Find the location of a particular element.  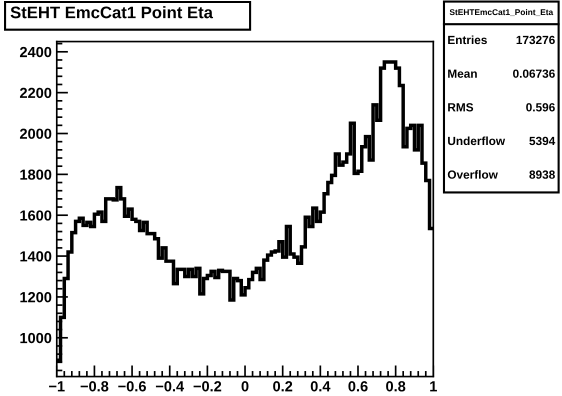

x-tick-label: 1 is located at coordinates (433, 386).